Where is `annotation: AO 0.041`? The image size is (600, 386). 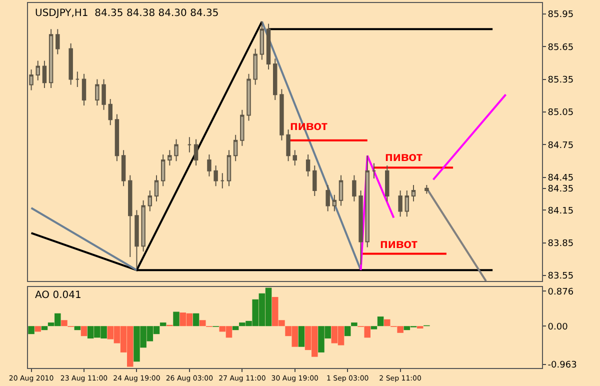 annotation: AO 0.041 is located at coordinates (58, 295).